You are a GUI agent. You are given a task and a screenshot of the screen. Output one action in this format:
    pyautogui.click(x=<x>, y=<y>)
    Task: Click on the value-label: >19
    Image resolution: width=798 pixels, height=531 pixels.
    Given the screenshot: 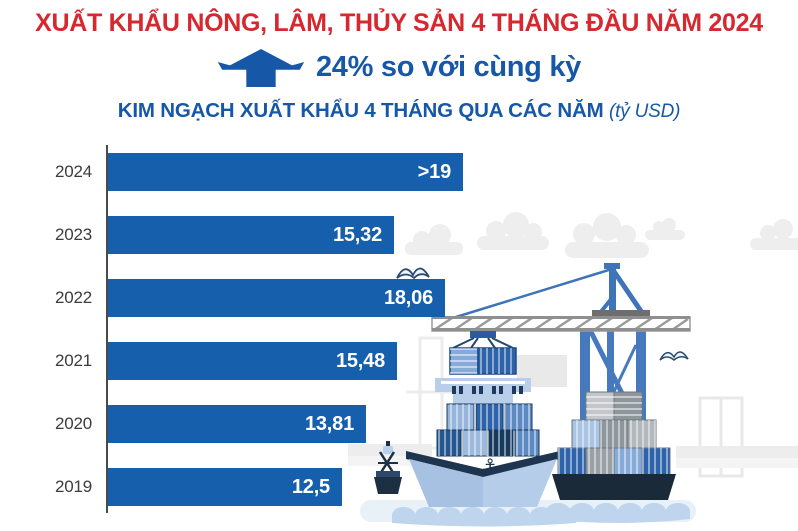 What is the action you would take?
    pyautogui.click(x=434, y=171)
    